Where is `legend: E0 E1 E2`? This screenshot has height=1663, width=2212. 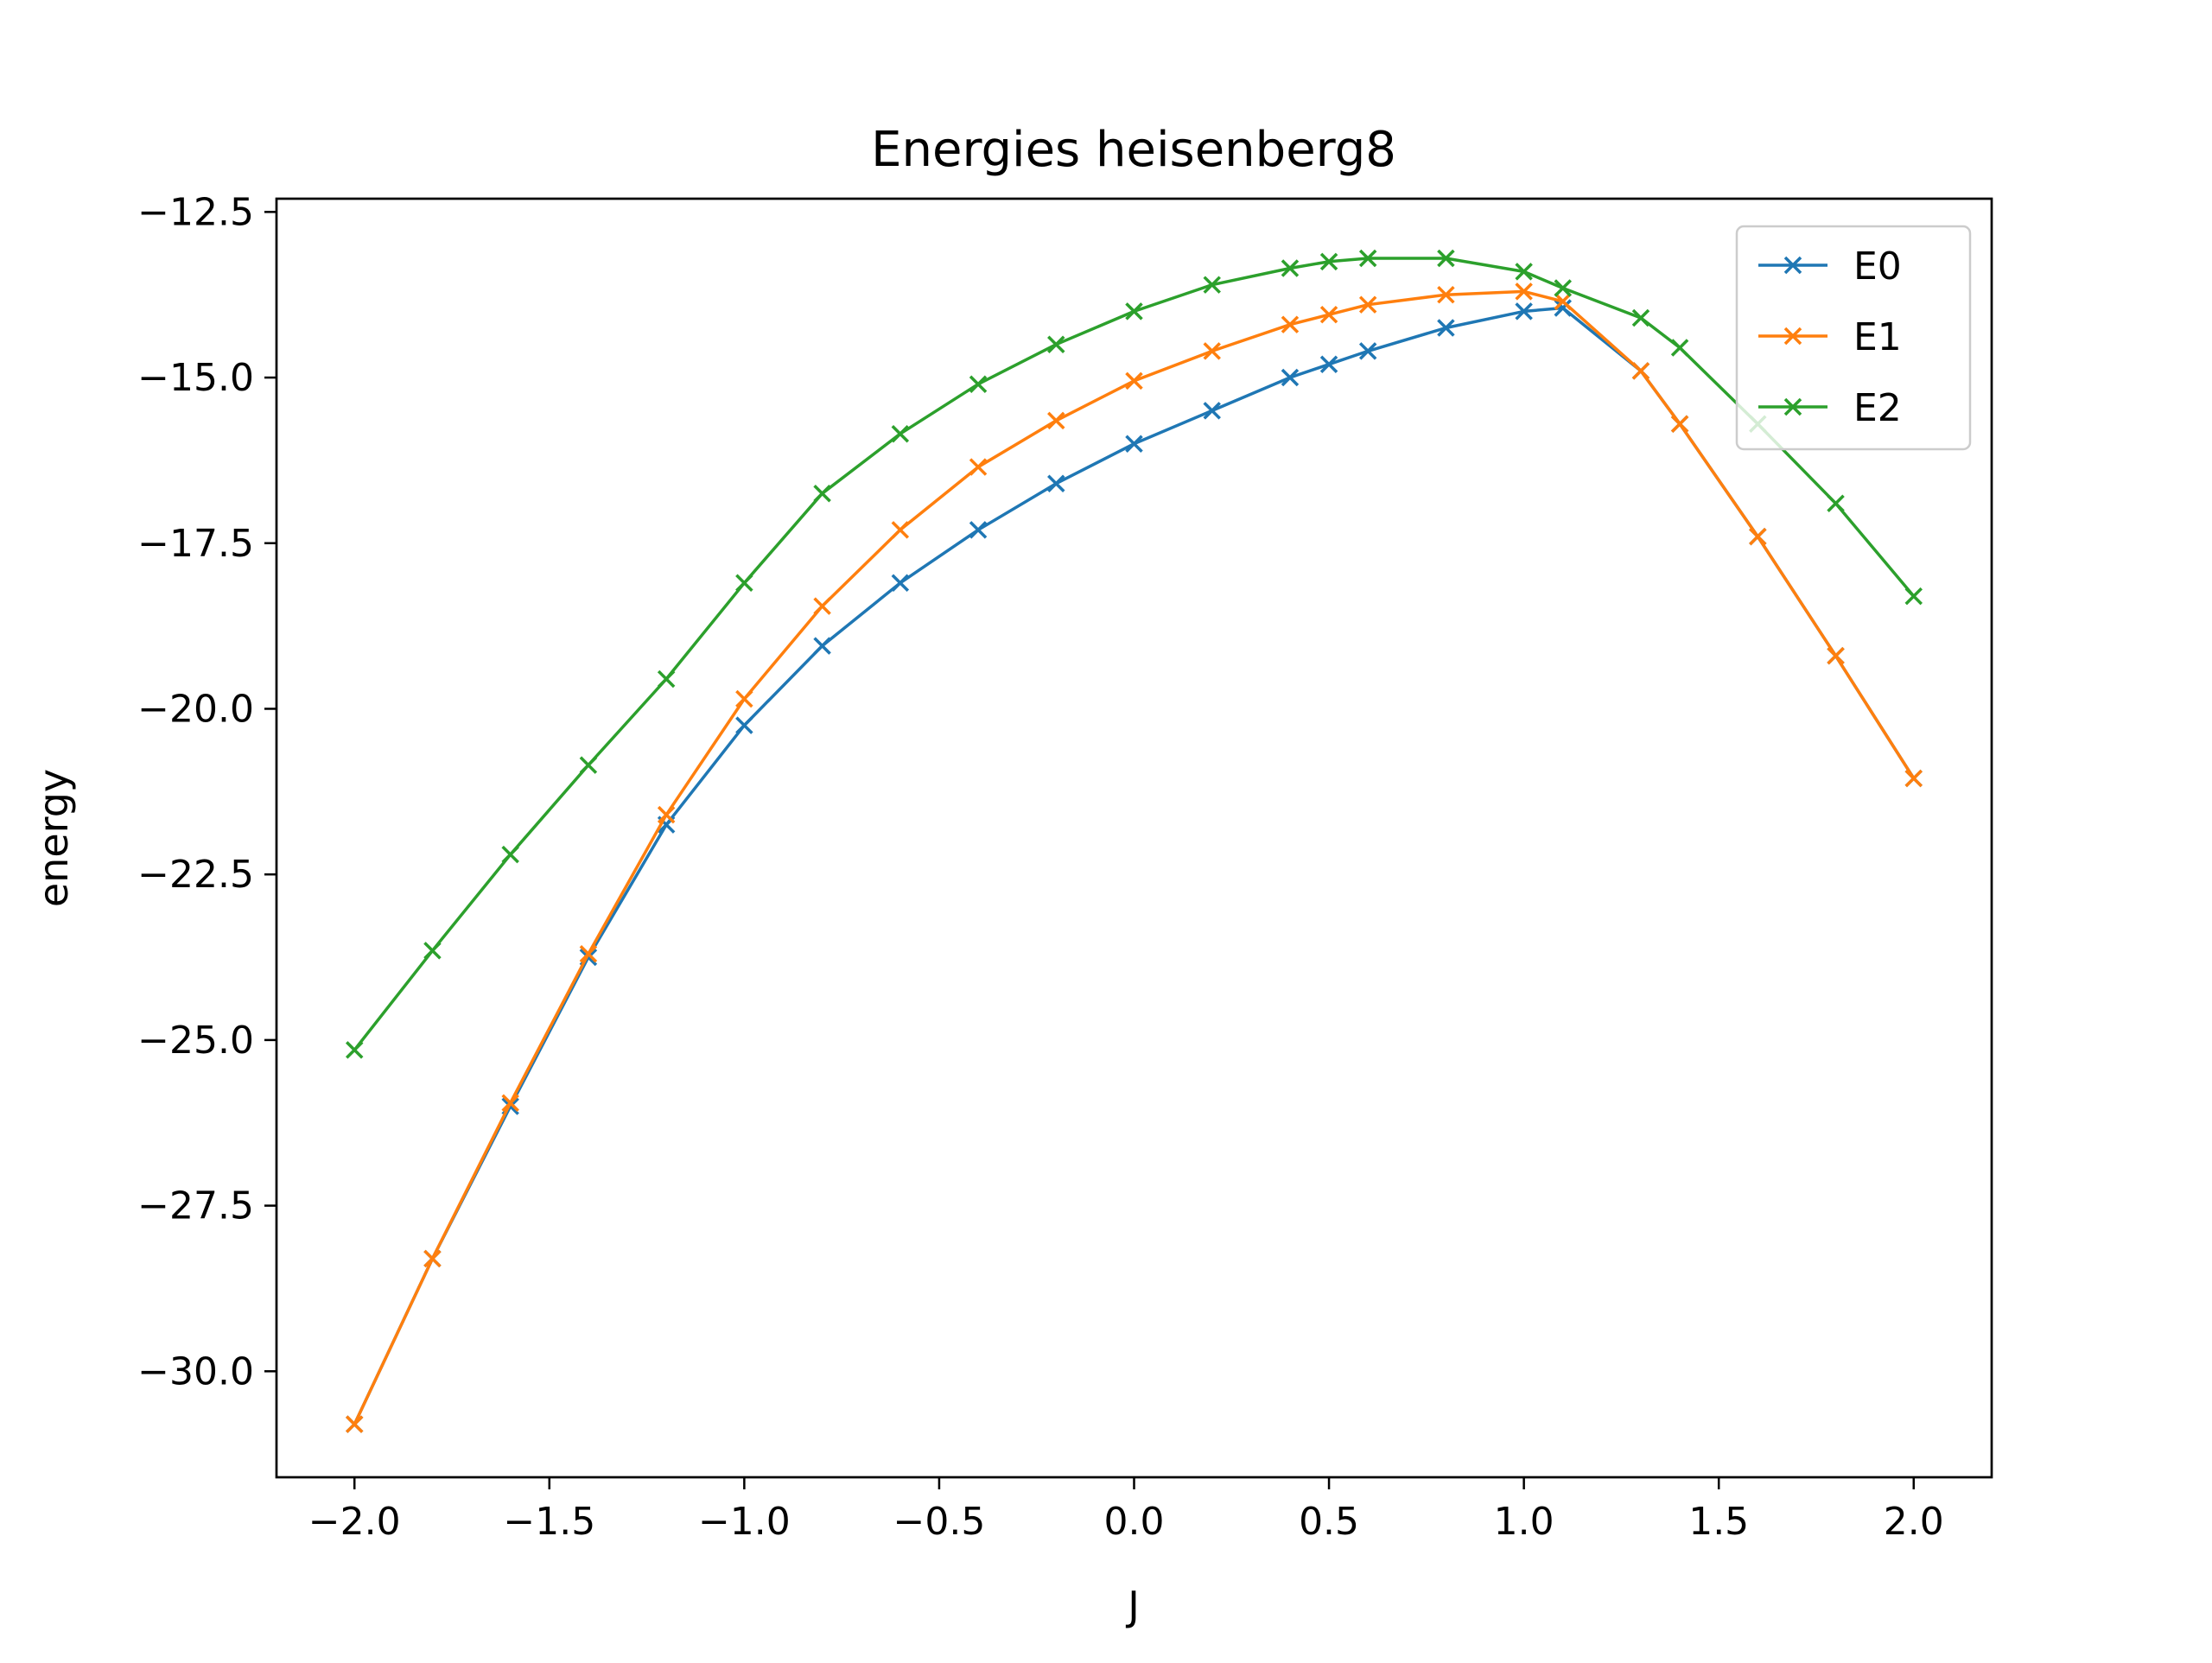 legend: E0 E1 E2 is located at coordinates (1854, 338).